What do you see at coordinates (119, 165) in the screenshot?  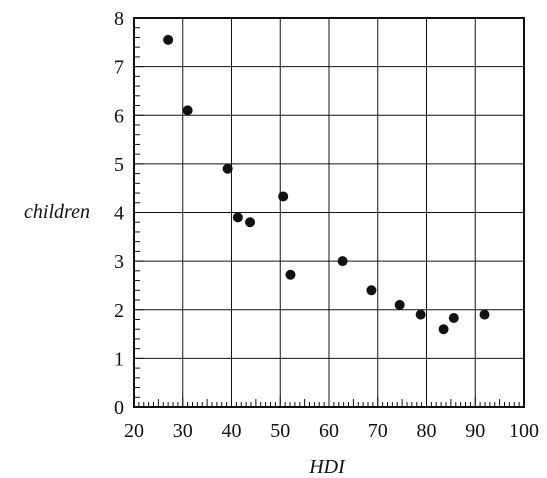 I see `y-tick-label: 5` at bounding box center [119, 165].